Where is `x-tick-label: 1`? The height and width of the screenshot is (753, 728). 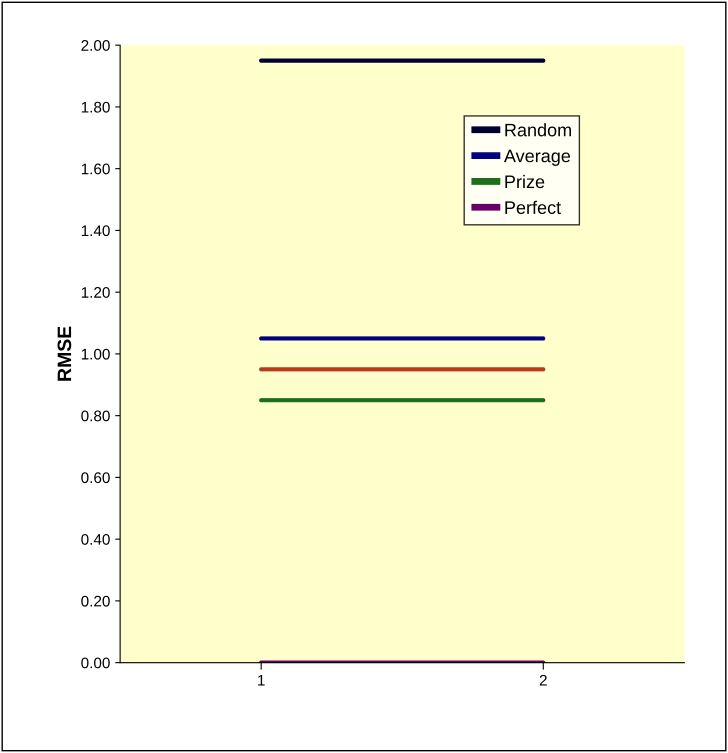
x-tick-label: 1 is located at coordinates (261, 680).